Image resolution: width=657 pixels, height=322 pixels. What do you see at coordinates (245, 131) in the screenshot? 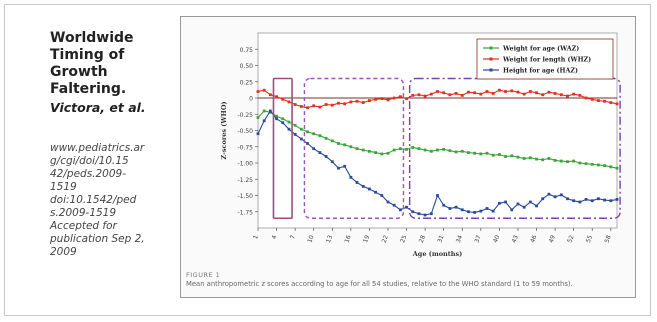
I see `y-tick-label: -0.50` at bounding box center [245, 131].